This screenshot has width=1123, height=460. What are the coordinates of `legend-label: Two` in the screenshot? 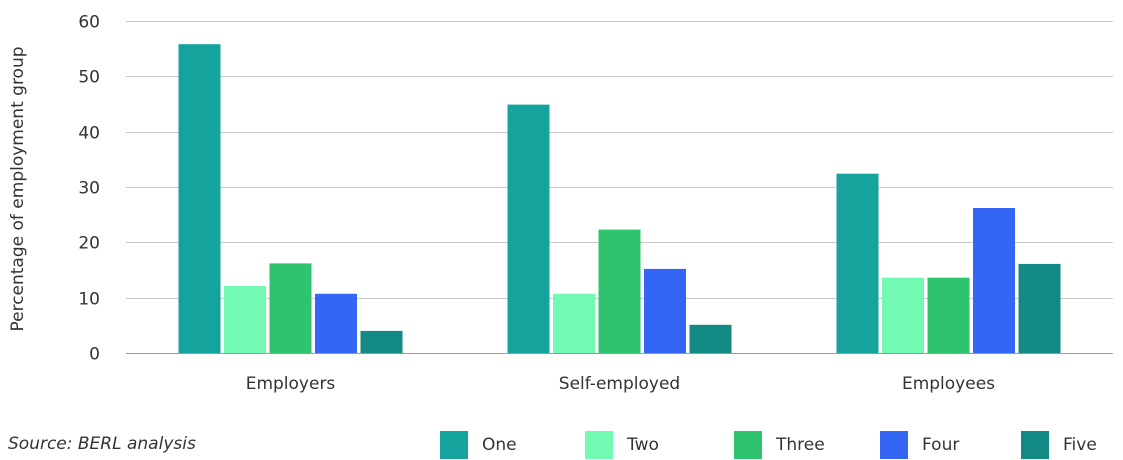 It's located at (643, 445).